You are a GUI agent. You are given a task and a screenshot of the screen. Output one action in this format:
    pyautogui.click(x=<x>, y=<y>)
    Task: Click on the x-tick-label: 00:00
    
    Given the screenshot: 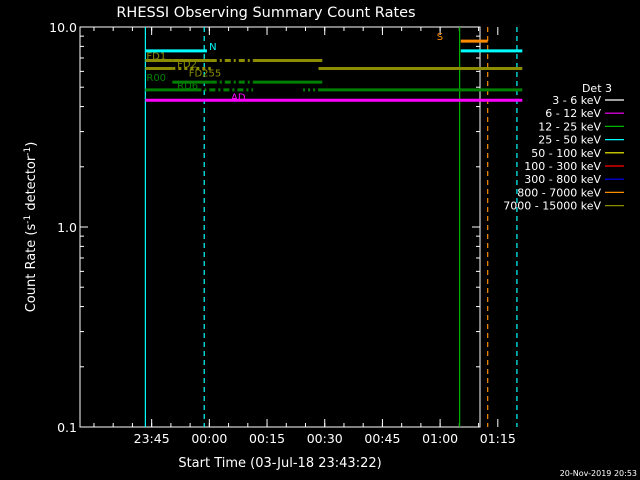 What is the action you would take?
    pyautogui.click(x=209, y=438)
    